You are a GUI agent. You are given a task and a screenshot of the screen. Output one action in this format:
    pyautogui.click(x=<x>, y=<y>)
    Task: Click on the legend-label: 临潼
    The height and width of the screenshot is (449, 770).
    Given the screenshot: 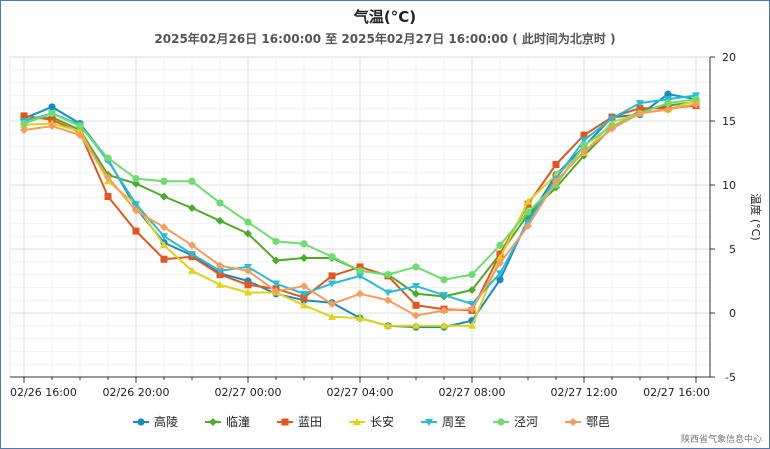 What is the action you would take?
    pyautogui.click(x=238, y=421)
    